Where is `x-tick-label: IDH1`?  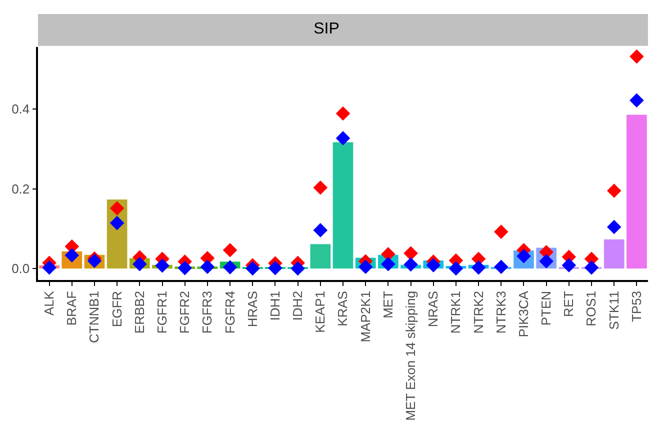 x-tick-label: IDH1 is located at coordinates (274, 305).